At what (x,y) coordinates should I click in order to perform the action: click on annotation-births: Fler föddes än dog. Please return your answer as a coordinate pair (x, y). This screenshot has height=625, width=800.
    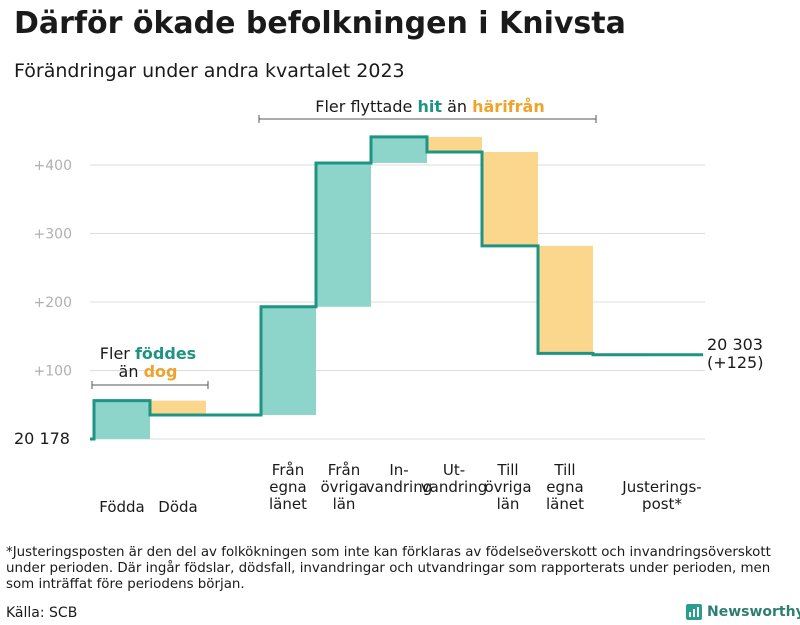
    Looking at the image, I should click on (148, 363).